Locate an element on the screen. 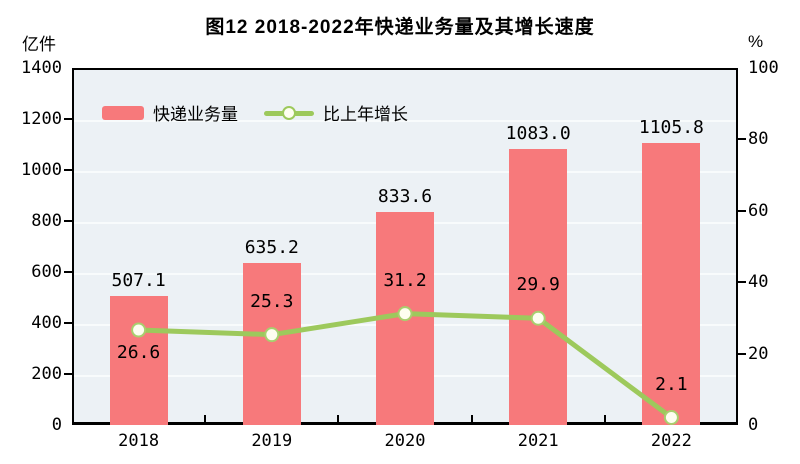  right-axis-tick-label: 60 is located at coordinates (758, 210).